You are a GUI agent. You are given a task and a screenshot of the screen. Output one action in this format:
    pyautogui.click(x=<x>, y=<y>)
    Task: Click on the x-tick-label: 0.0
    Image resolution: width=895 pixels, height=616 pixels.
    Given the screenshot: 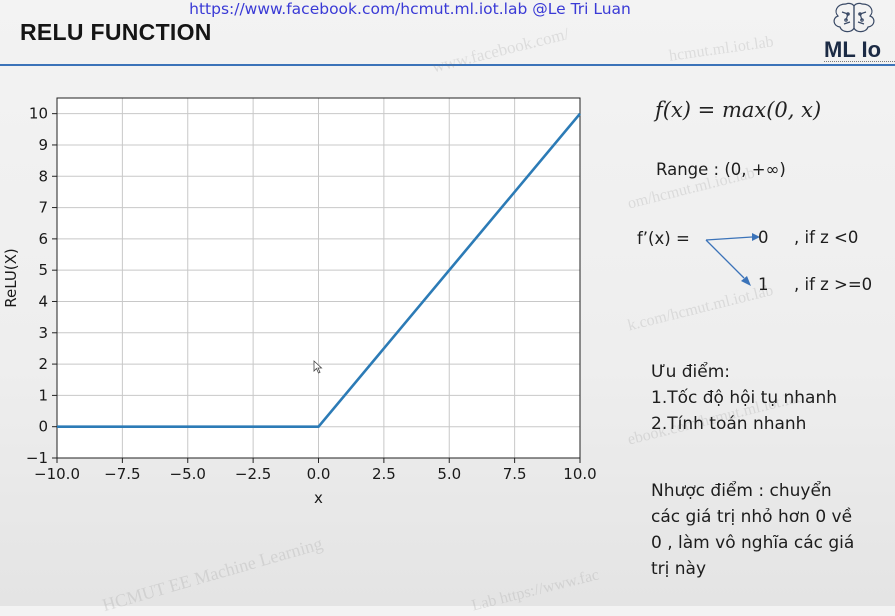 What is the action you would take?
    pyautogui.click(x=319, y=474)
    